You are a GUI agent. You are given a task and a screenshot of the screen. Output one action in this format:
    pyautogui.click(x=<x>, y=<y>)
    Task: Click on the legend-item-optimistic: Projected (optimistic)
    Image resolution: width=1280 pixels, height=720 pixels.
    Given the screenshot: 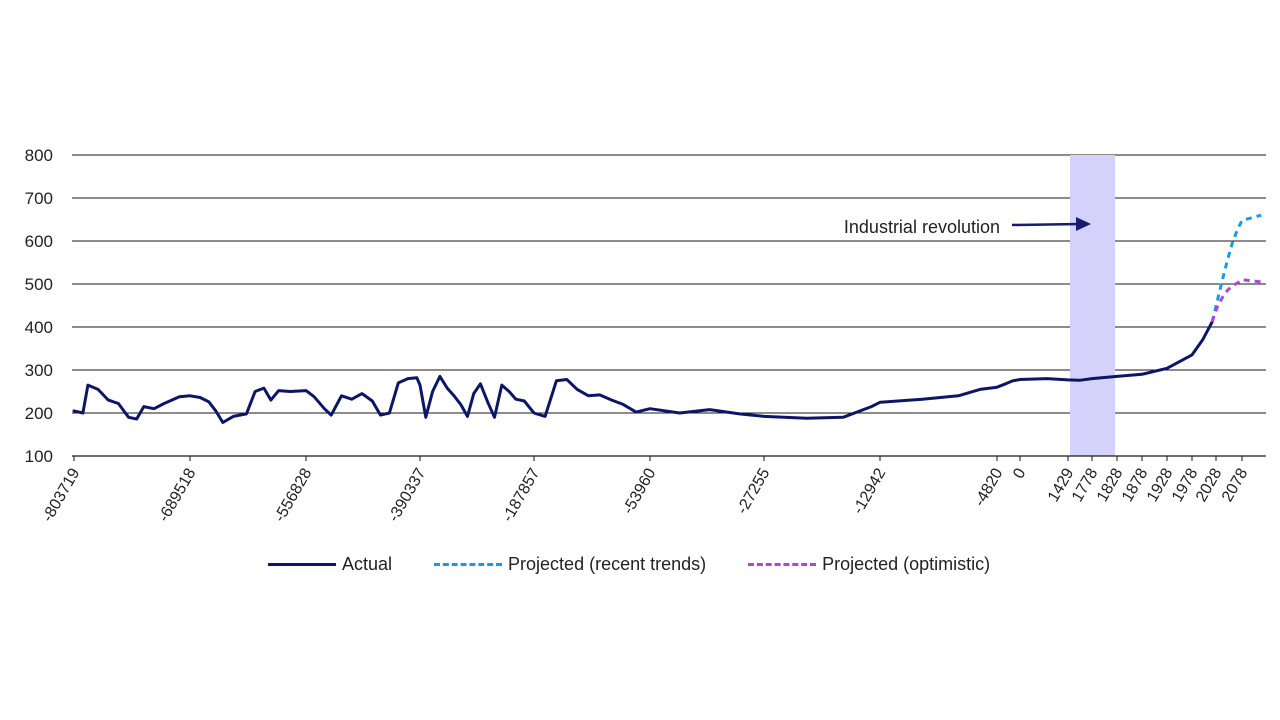 What is the action you would take?
    pyautogui.click(x=869, y=564)
    